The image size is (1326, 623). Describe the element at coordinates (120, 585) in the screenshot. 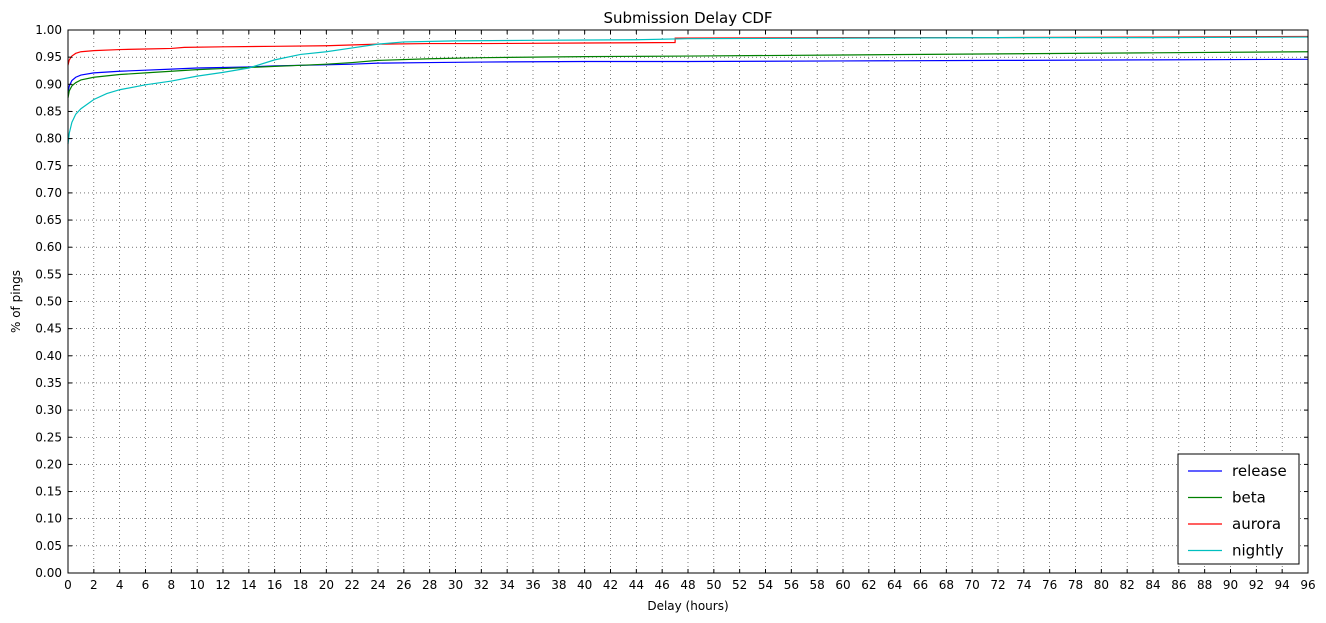

I see `x-tick-label: 4` at that location.